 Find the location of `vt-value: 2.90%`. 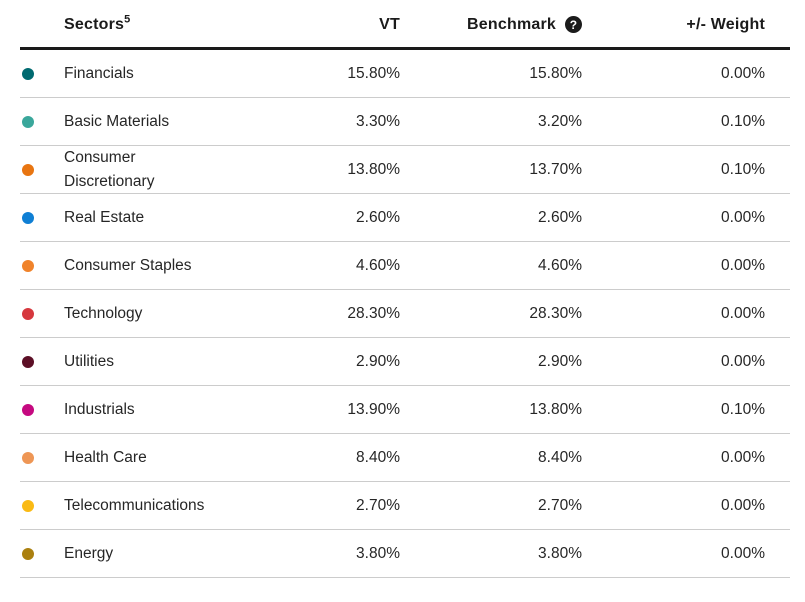

vt-value: 2.90% is located at coordinates (378, 361).